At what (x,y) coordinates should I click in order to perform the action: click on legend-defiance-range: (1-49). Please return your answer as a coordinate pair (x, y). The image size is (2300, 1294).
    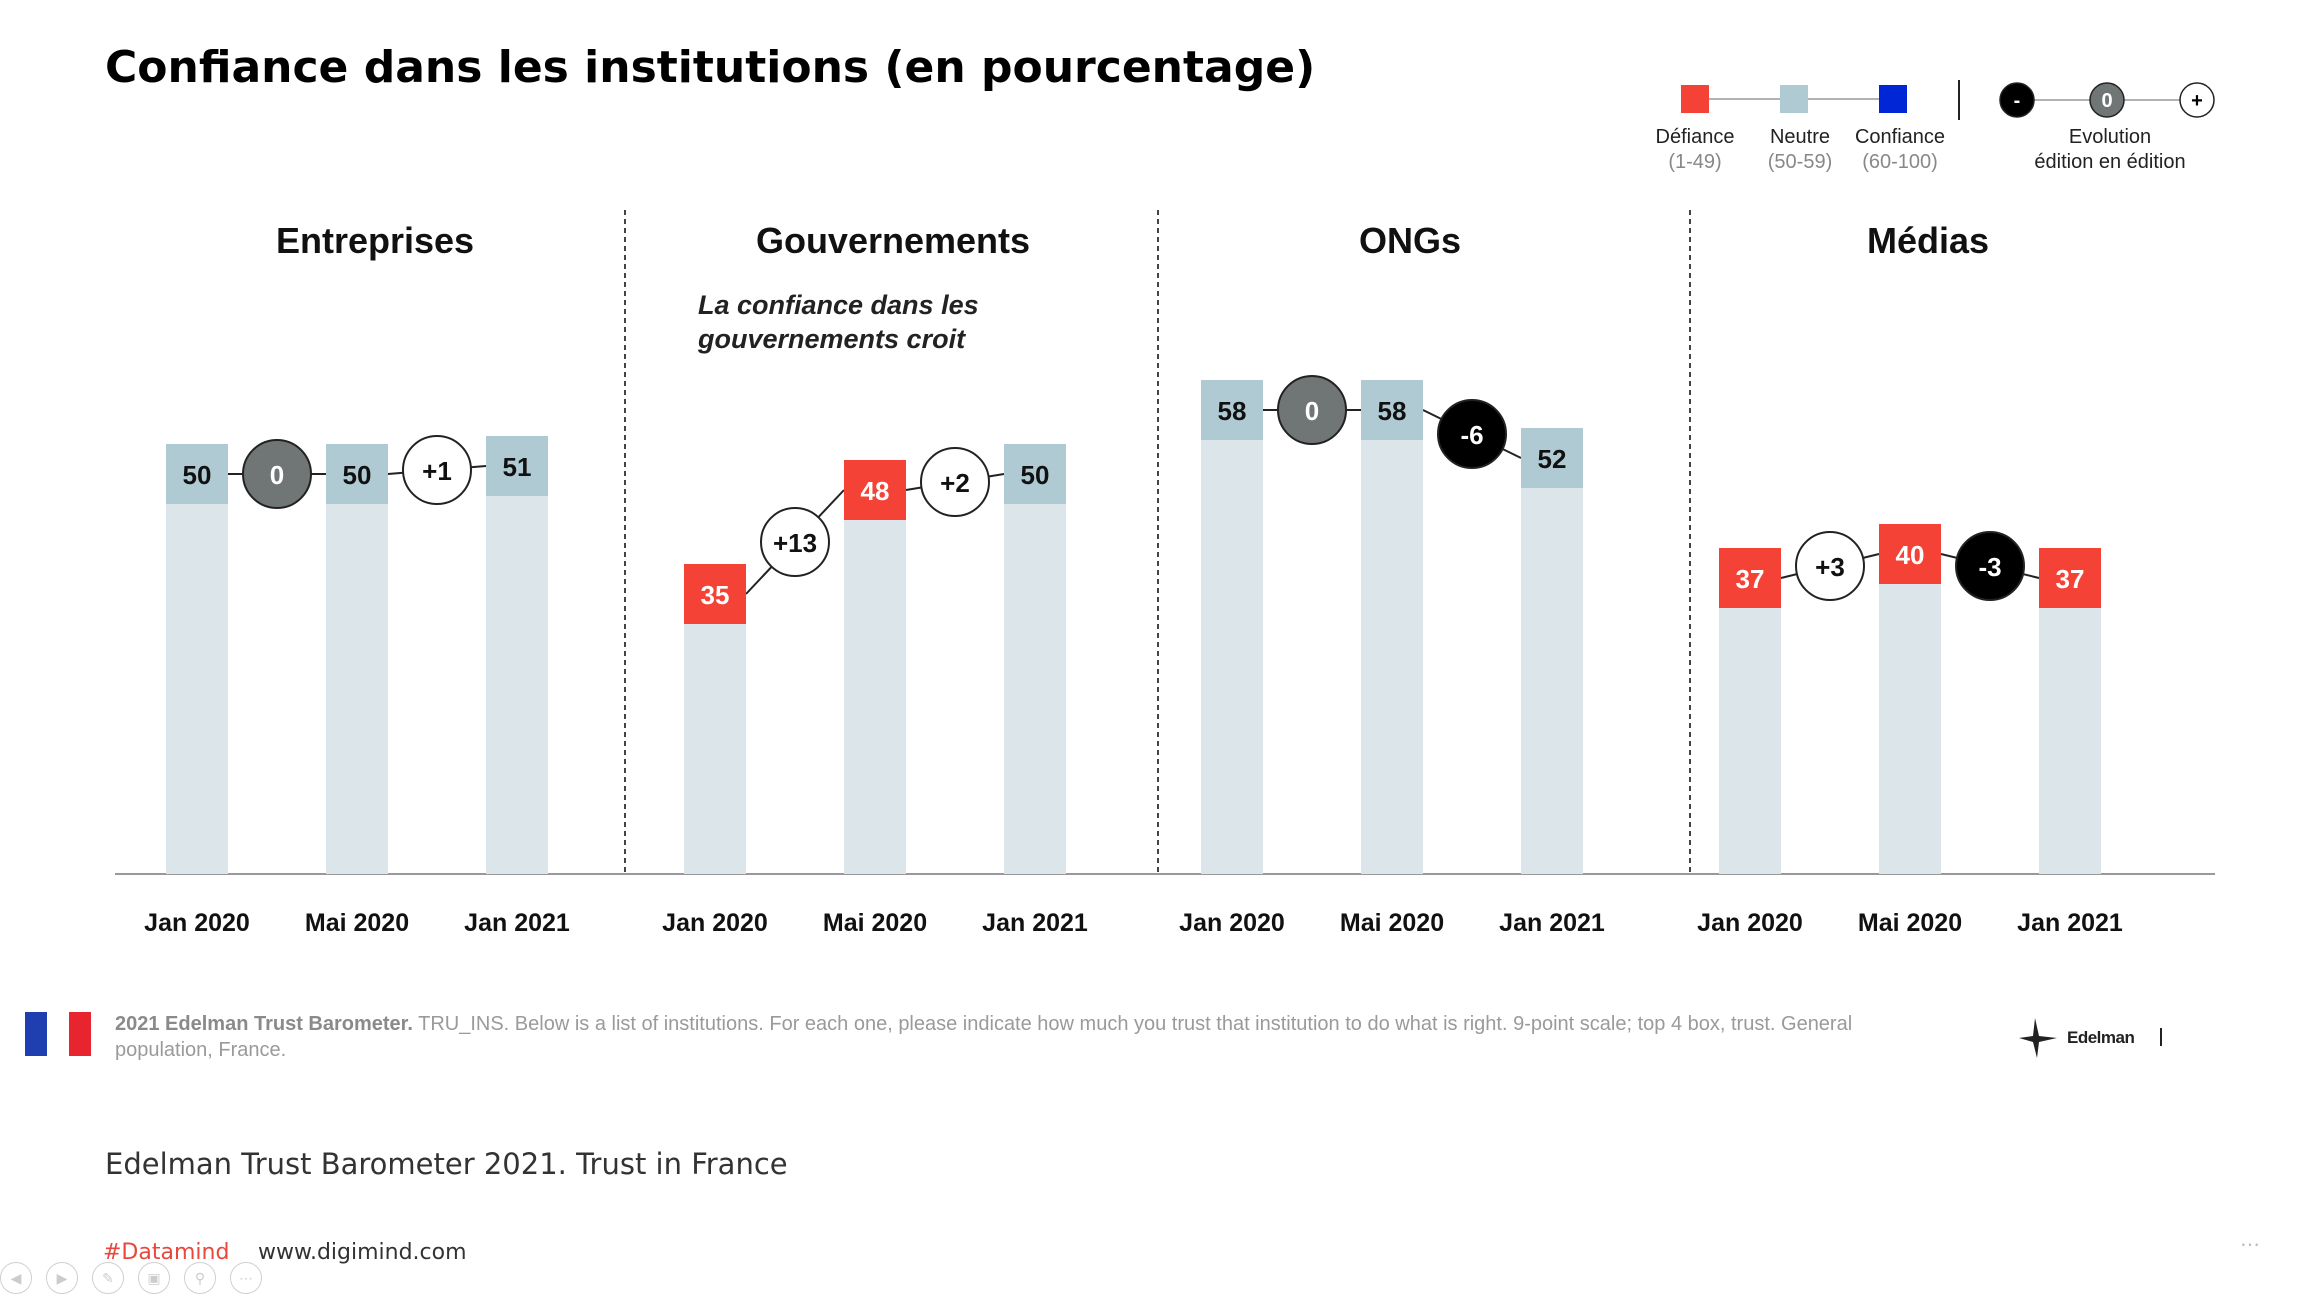
    Looking at the image, I should click on (1695, 162).